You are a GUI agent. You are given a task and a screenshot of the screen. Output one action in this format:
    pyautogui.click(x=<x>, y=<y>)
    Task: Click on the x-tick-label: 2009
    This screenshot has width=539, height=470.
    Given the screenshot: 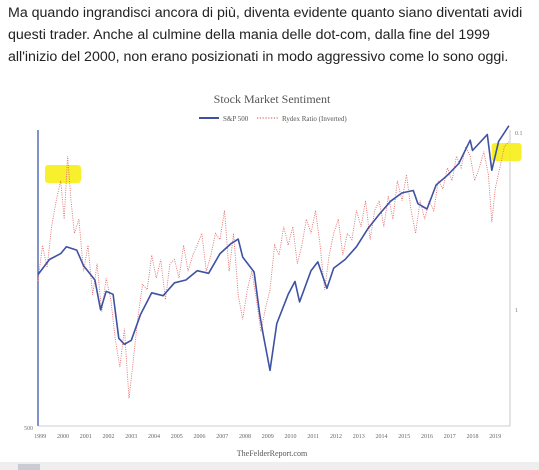 What is the action you would take?
    pyautogui.click(x=268, y=437)
    